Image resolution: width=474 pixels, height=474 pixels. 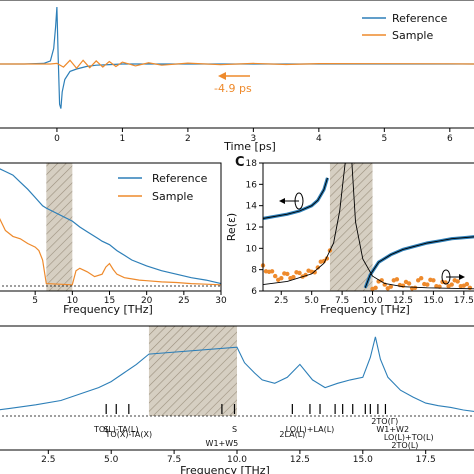 I want to click on spectrum-legend: Reference Sample, so click(x=163, y=187).